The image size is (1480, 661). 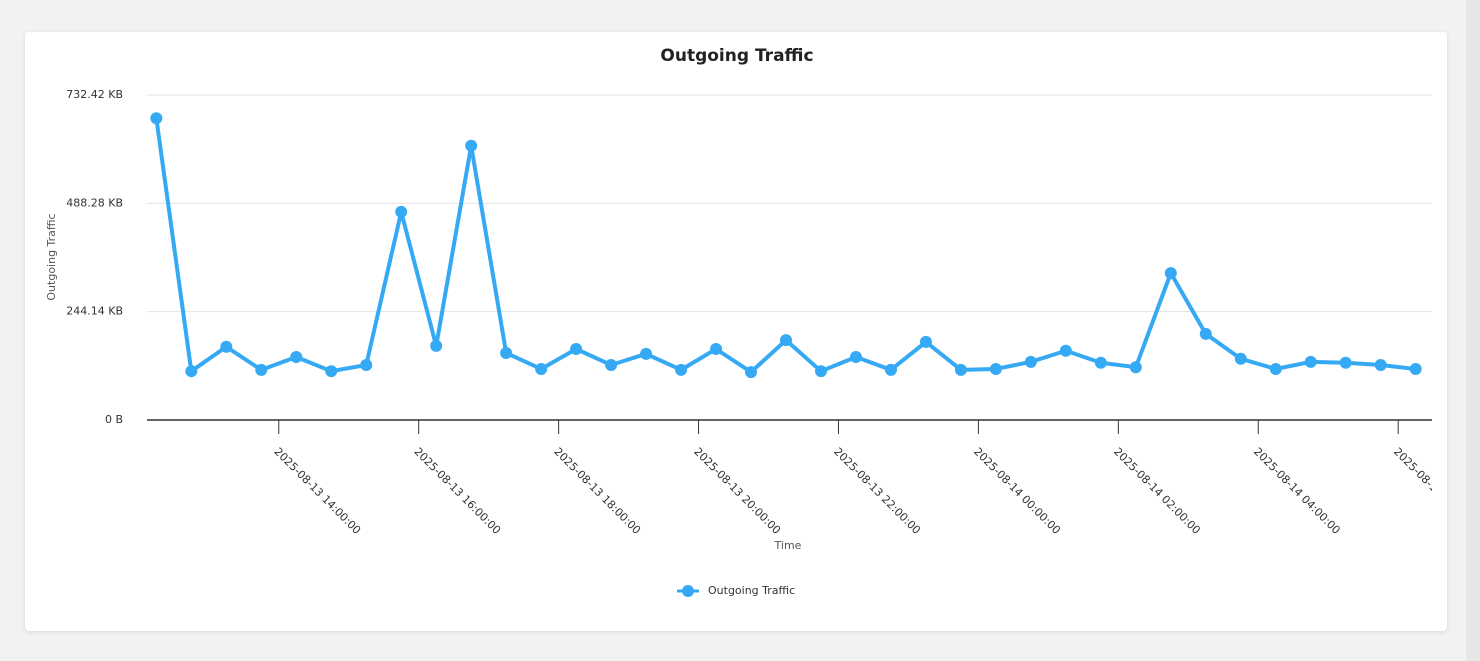 What do you see at coordinates (94, 202) in the screenshot?
I see `y-tick-label: 488.28 KB` at bounding box center [94, 202].